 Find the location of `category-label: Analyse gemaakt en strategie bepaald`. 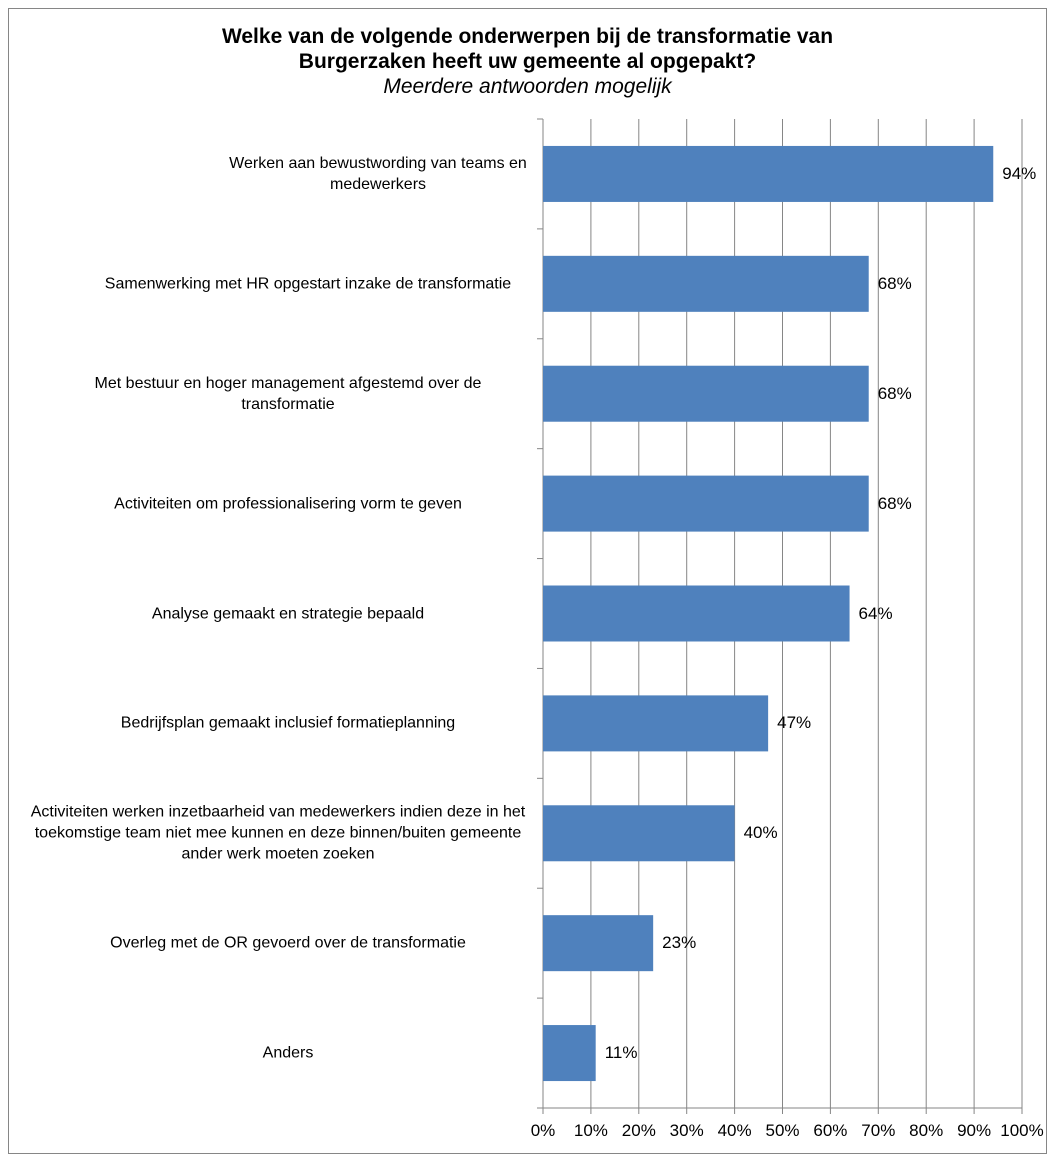

category-label: Analyse gemaakt en strategie bepaald is located at coordinates (288, 613).